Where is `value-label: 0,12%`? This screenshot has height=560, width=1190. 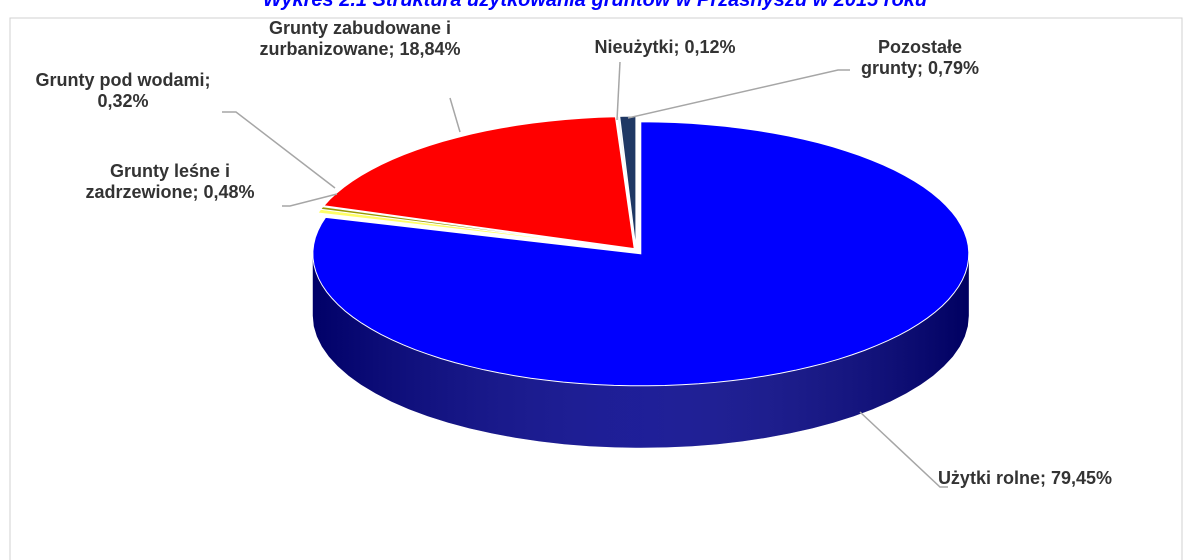 value-label: 0,12% is located at coordinates (710, 47).